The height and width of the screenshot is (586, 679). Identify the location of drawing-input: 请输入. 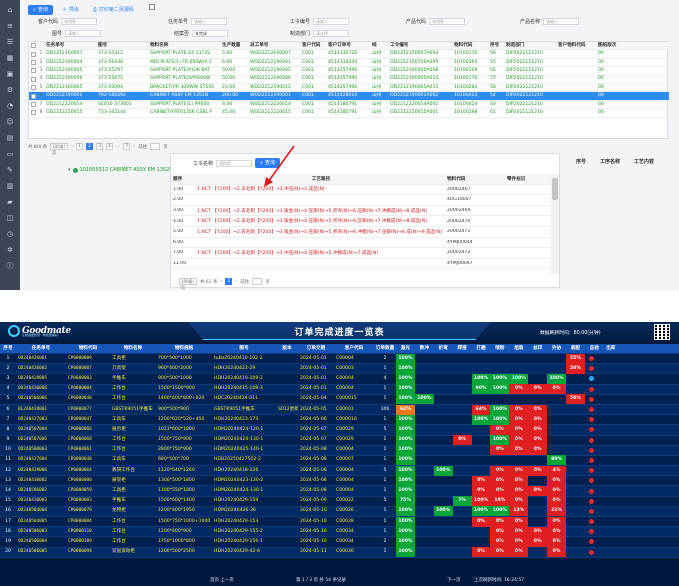
(83, 33).